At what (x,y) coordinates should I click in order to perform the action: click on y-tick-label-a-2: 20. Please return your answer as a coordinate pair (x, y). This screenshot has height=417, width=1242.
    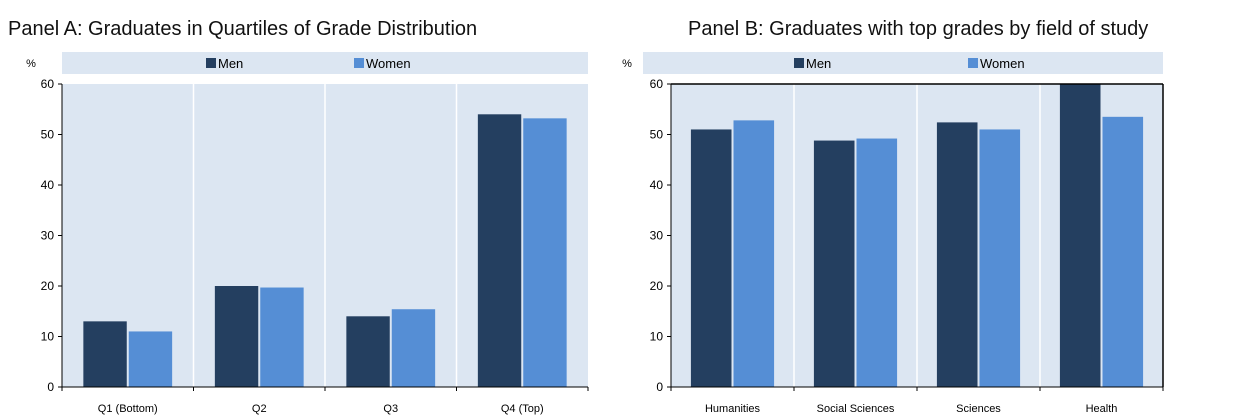
    Looking at the image, I should click on (48, 286).